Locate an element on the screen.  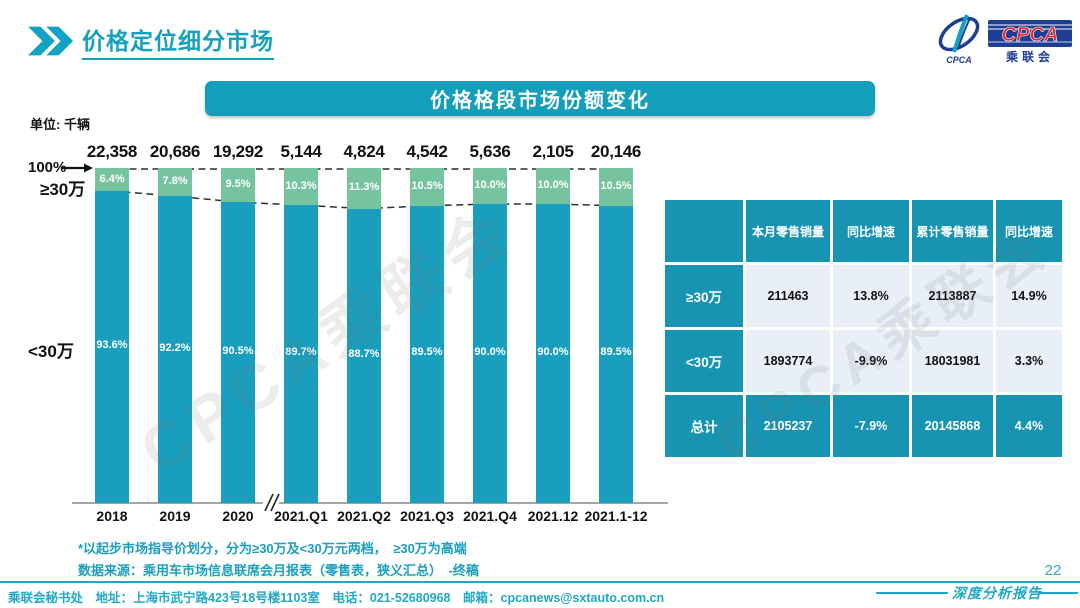
bar-segment-high-label: 7.8% is located at coordinates (175, 181).